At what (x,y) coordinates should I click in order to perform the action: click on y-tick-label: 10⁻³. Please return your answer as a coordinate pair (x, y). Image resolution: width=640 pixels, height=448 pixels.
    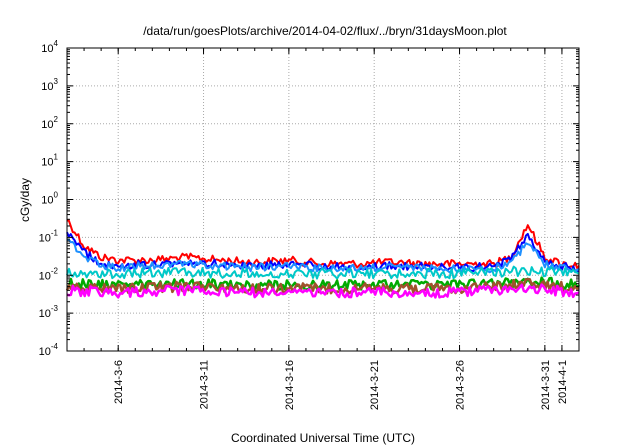
    Looking at the image, I should click on (49, 312).